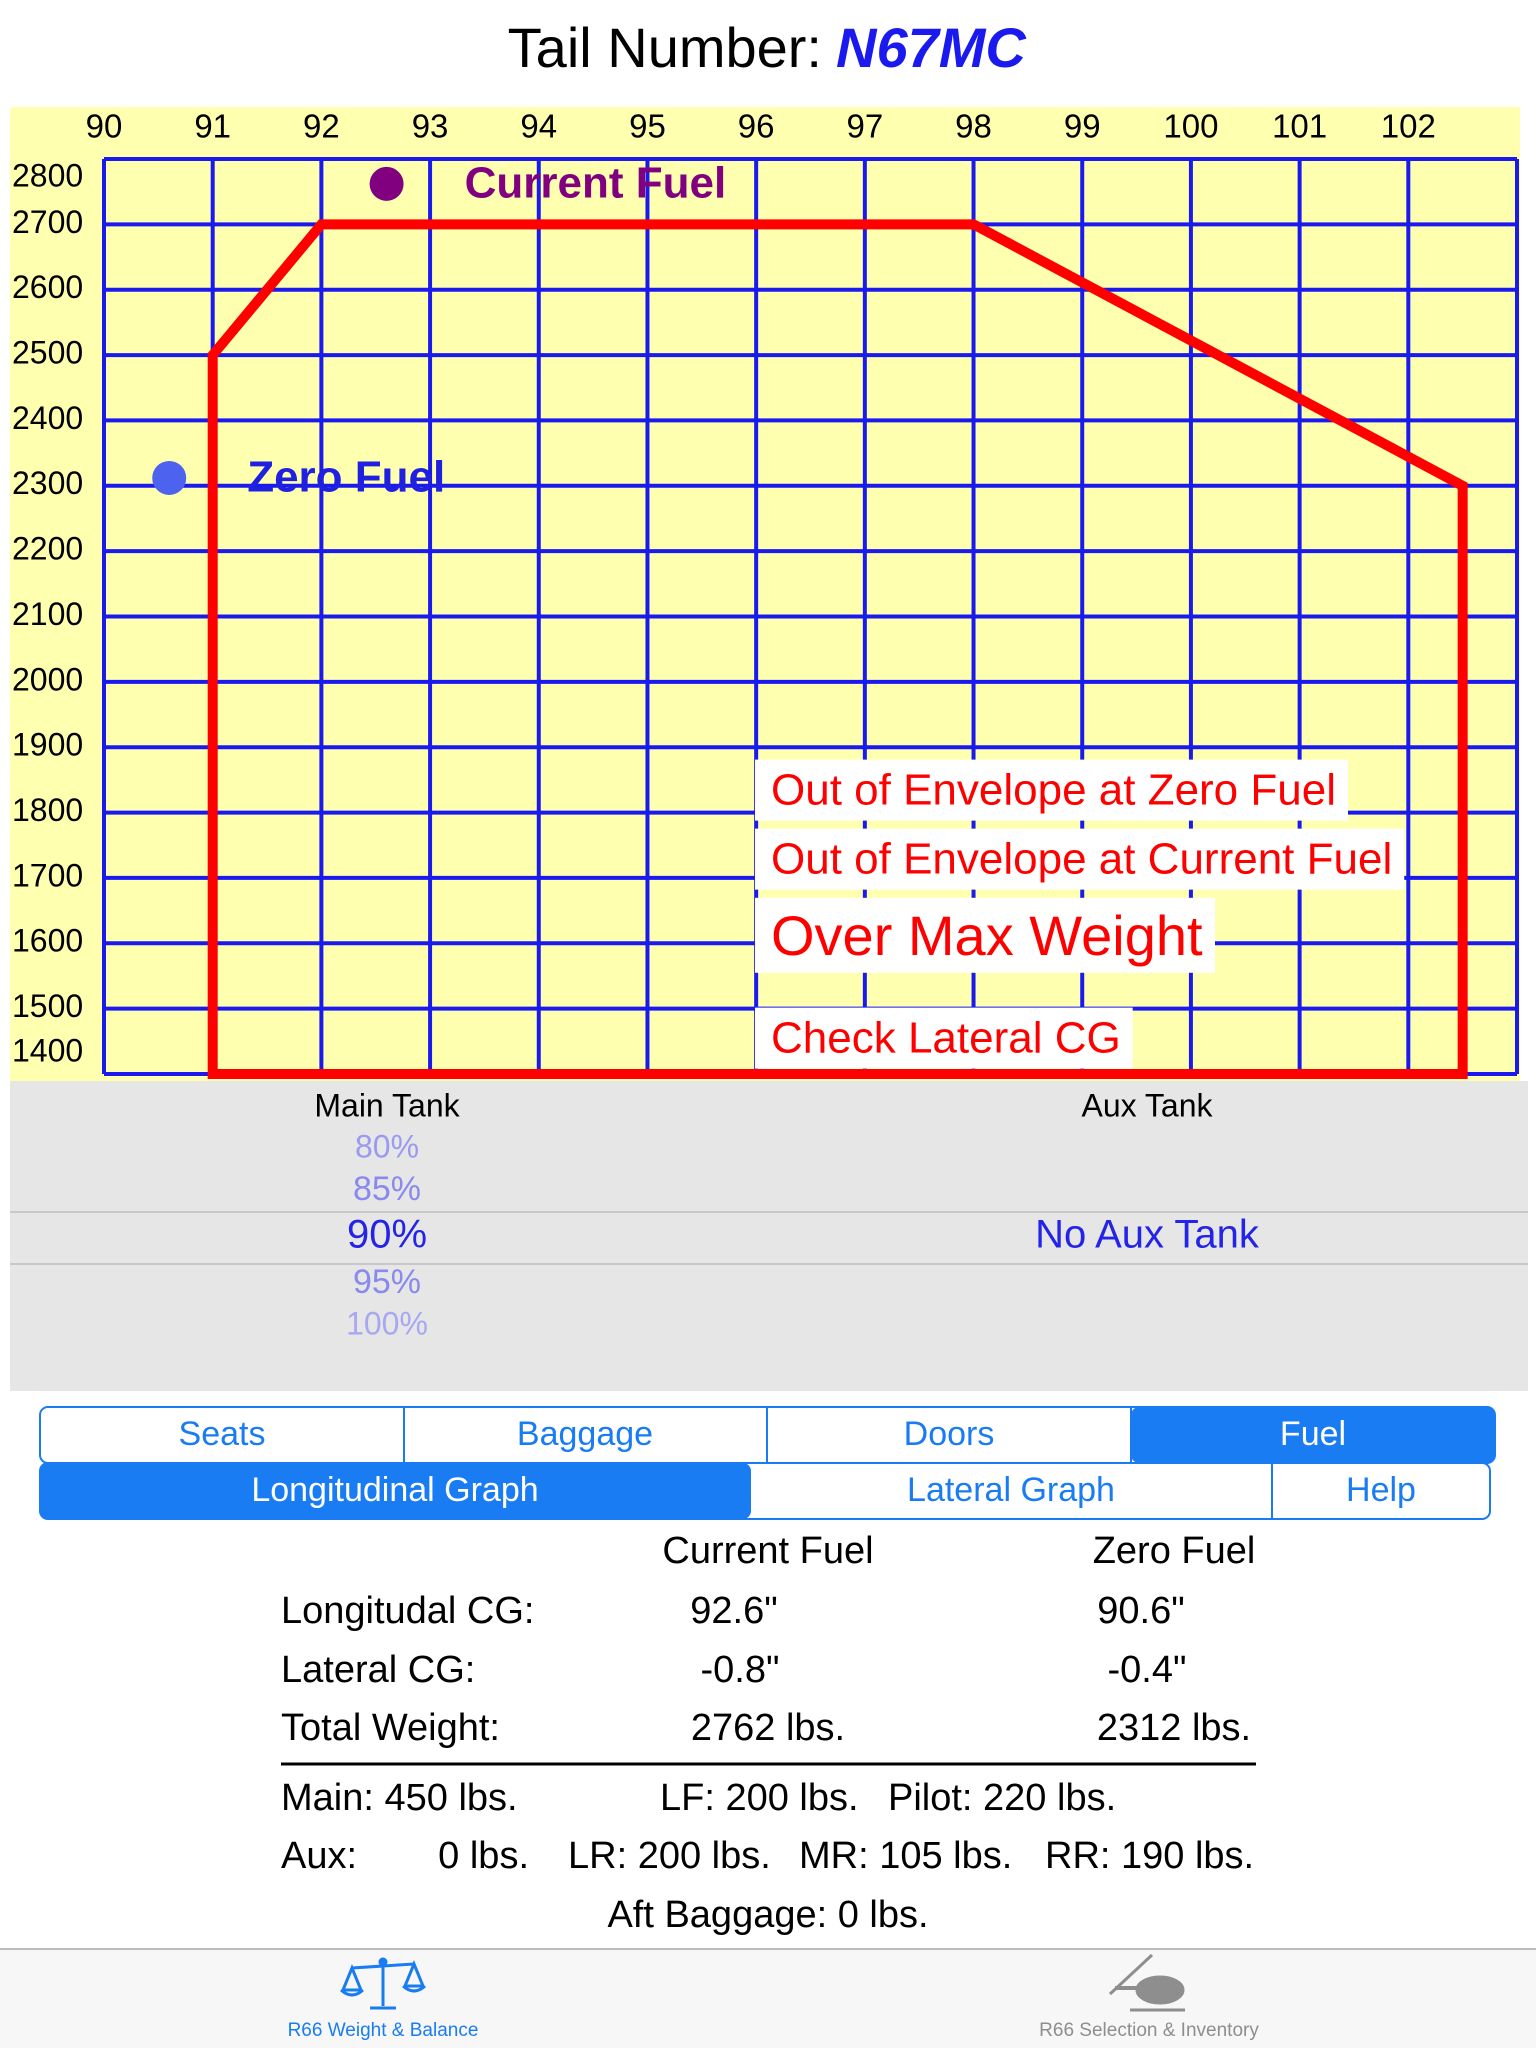 This screenshot has width=1536, height=2048. Describe the element at coordinates (1190, 126) in the screenshot. I see `x-tick-label: 100` at that location.